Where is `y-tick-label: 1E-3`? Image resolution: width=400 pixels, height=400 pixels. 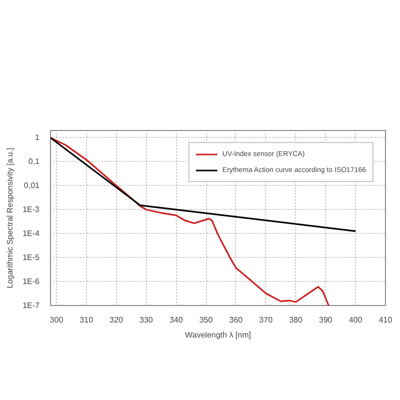 y-tick-label: 1E-3 is located at coordinates (31, 209).